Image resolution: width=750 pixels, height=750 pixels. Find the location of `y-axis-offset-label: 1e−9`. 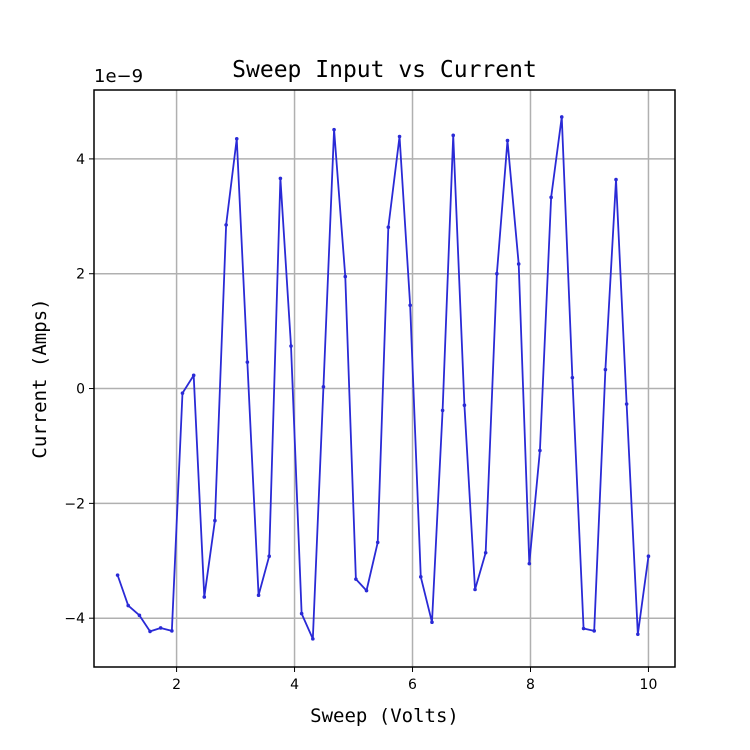

y-axis-offset-label: 1e−9 is located at coordinates (118, 76).